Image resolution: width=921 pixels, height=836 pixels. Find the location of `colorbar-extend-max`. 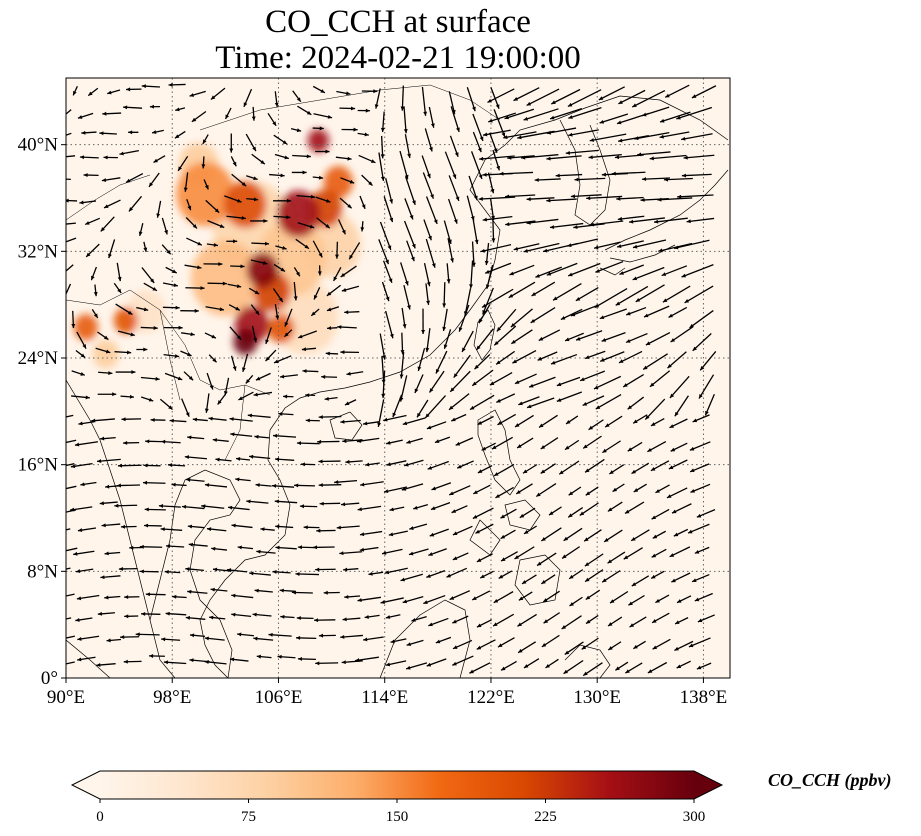

colorbar-extend-max is located at coordinates (708, 785).